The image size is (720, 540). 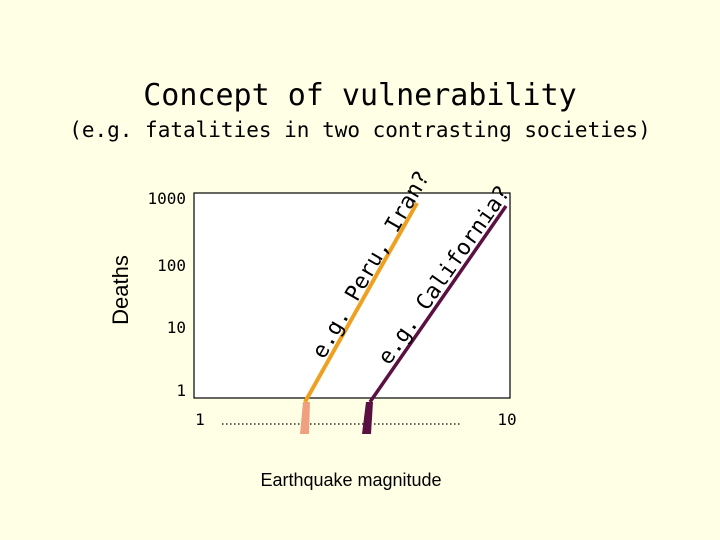 What do you see at coordinates (367, 418) in the screenshot?
I see `series-california-base` at bounding box center [367, 418].